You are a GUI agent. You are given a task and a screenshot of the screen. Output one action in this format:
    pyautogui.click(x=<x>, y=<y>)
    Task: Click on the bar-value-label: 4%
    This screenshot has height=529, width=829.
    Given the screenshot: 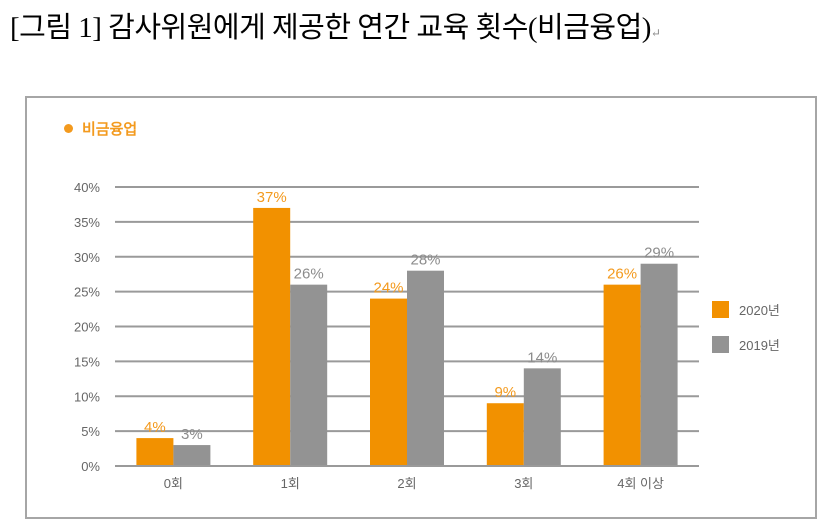 What is the action you would take?
    pyautogui.click(x=155, y=427)
    